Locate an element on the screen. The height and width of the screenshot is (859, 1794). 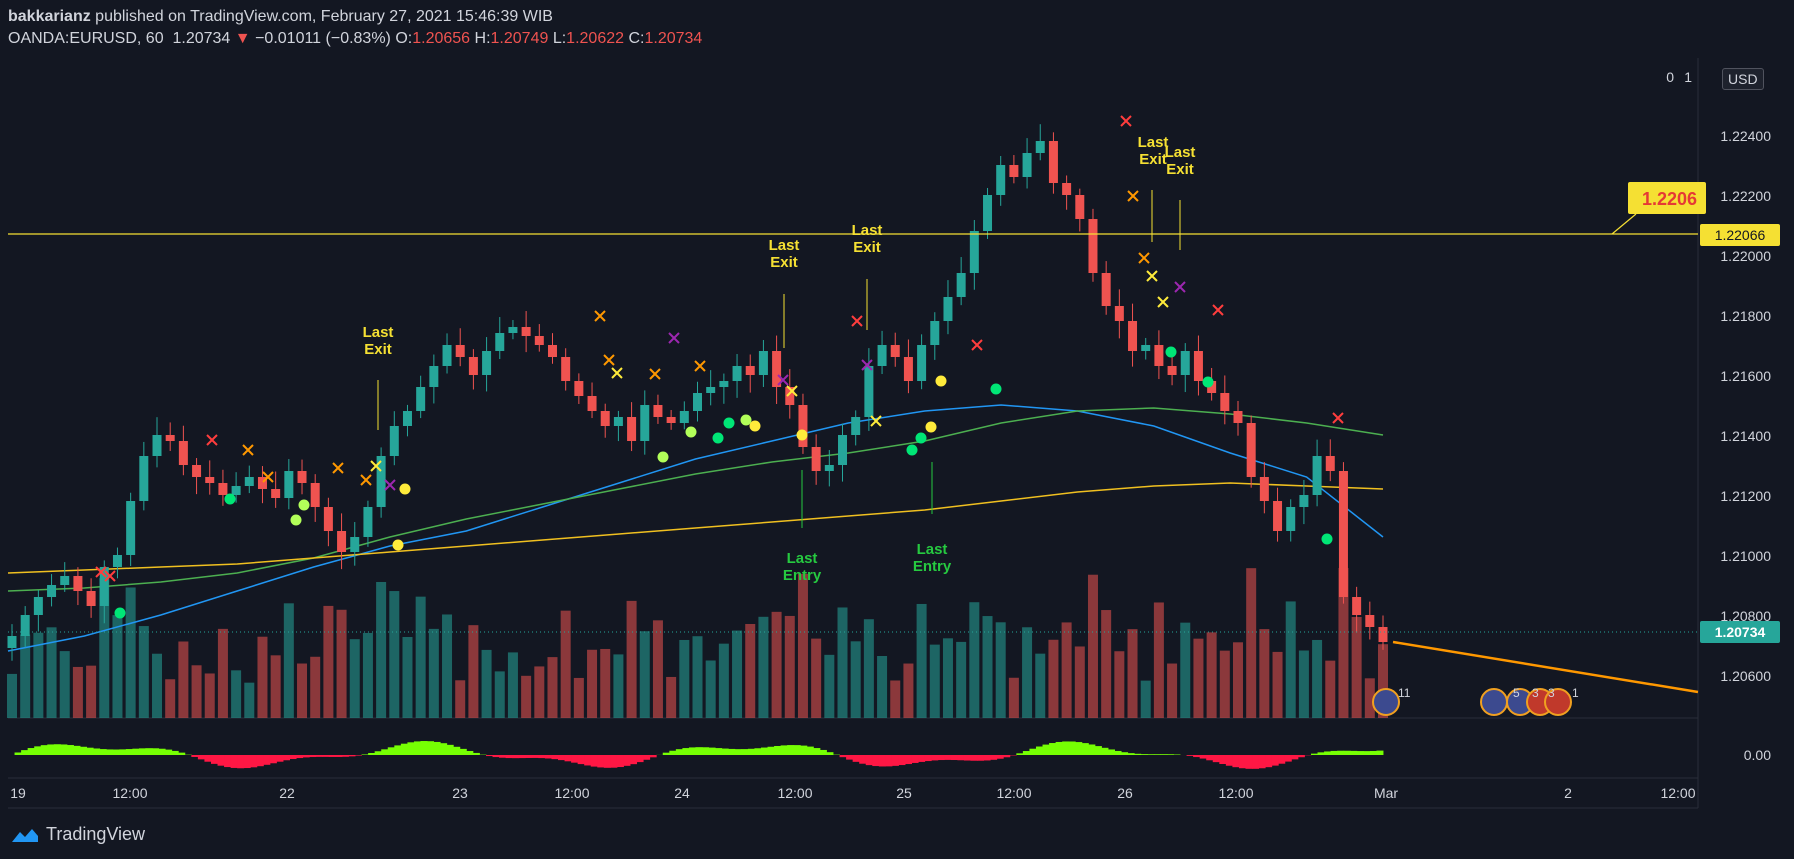
currency-badge: USD is located at coordinates (1743, 79).